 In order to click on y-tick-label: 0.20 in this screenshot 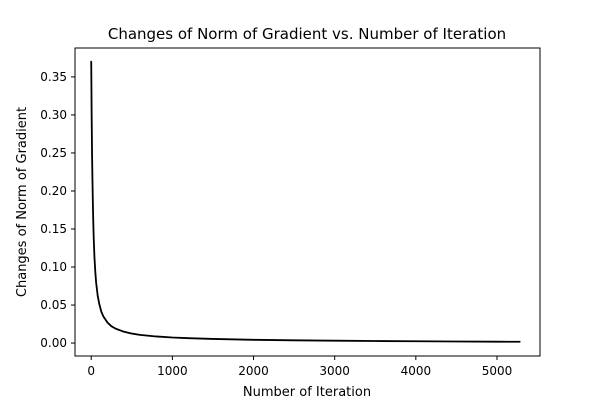, I will do `click(53, 191)`.